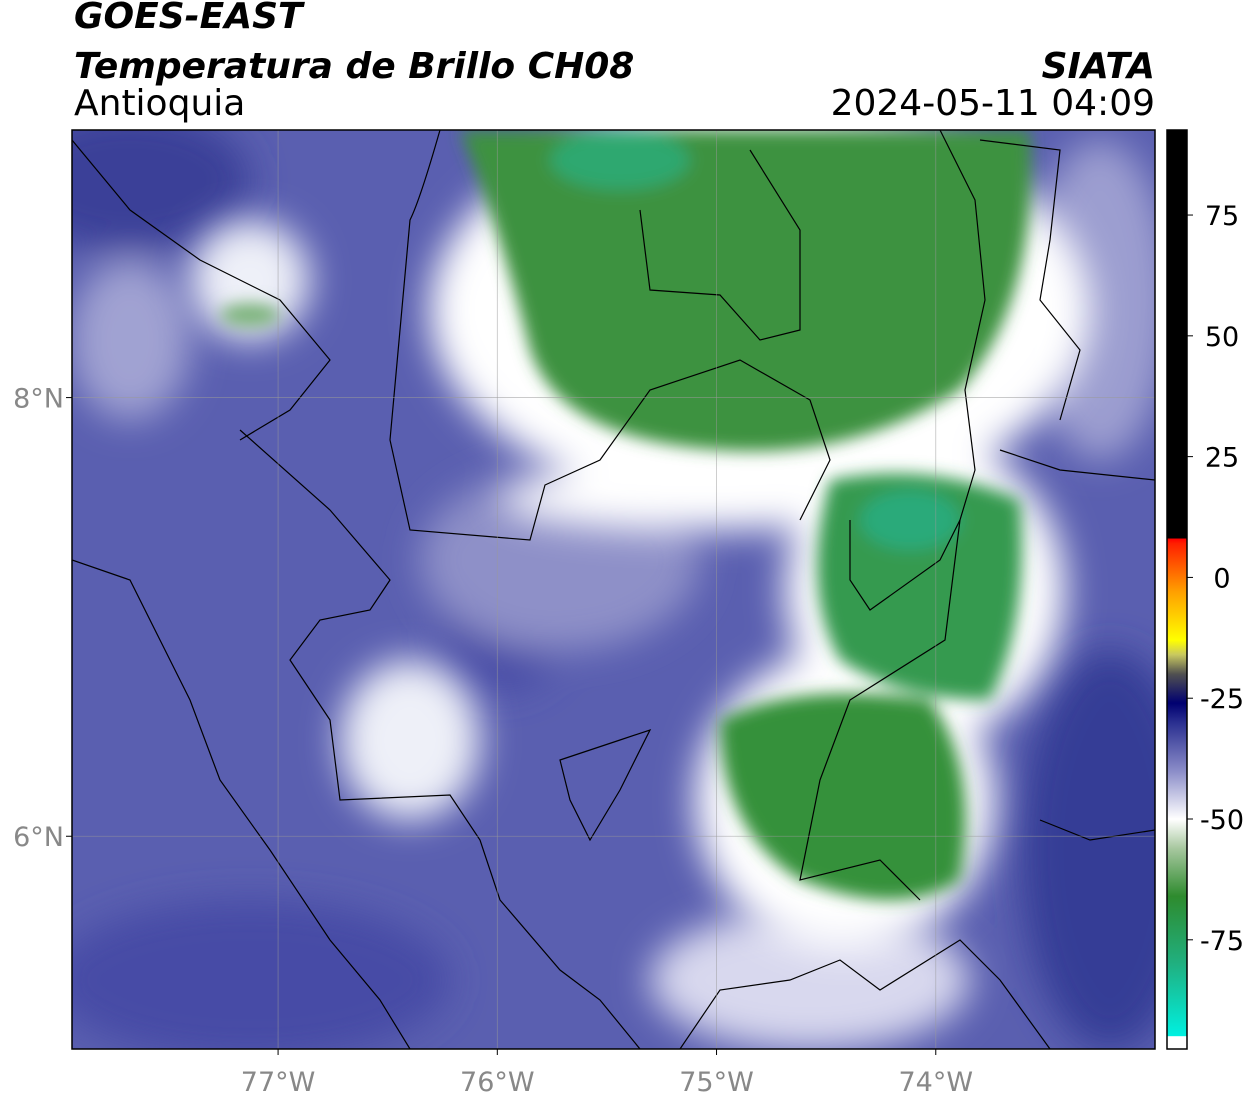 The image size is (1252, 1103). I want to click on colorbar-tick-label: -75, so click(1222, 941).